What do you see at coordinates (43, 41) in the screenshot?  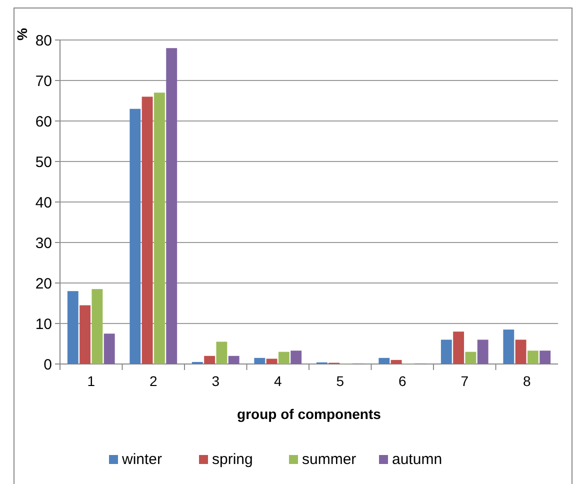 I see `y-tick-label: 80` at bounding box center [43, 41].